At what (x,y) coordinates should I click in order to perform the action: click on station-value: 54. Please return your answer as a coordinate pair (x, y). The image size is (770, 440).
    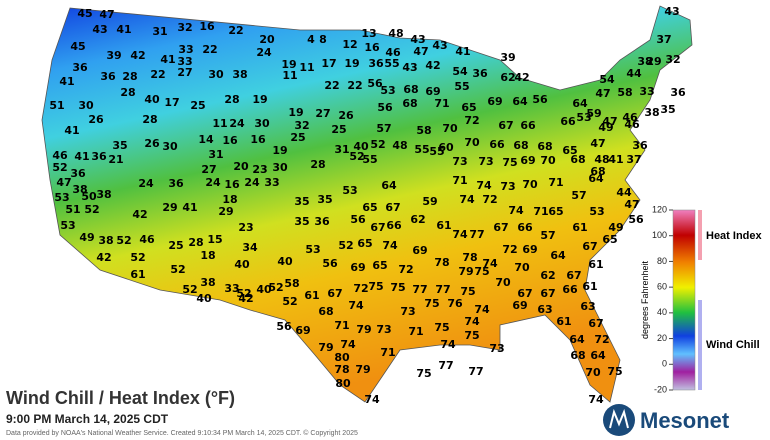
    Looking at the image, I should click on (460, 71).